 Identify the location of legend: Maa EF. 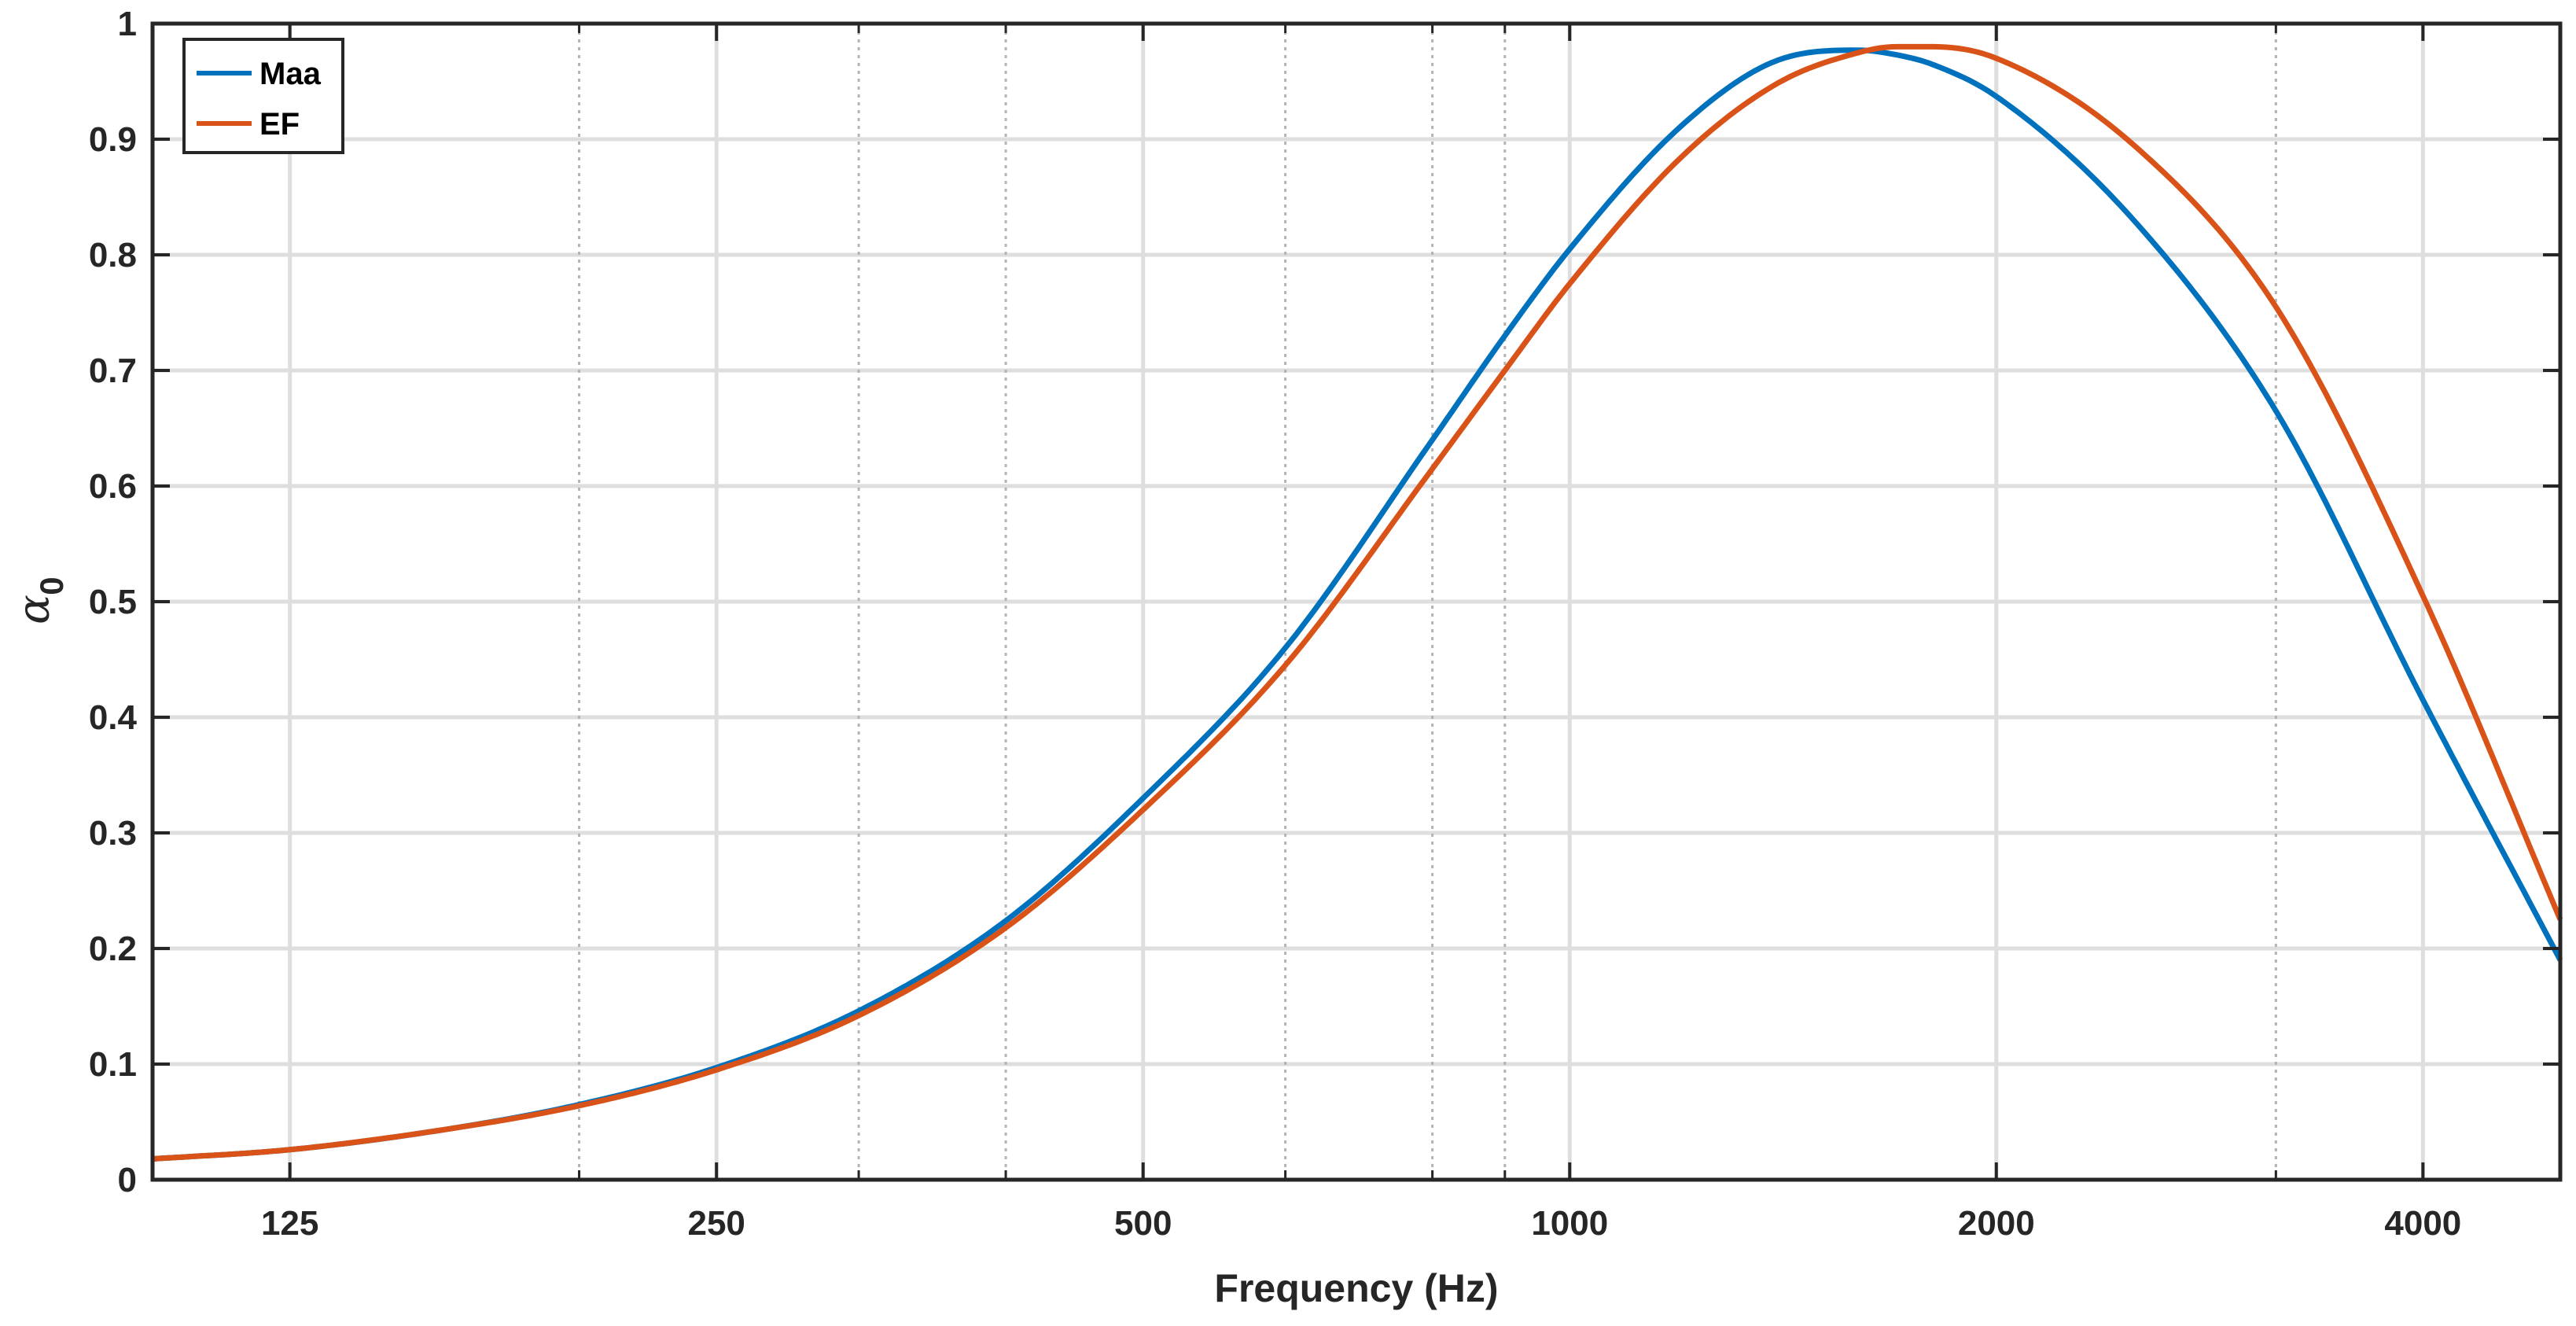
(263, 96).